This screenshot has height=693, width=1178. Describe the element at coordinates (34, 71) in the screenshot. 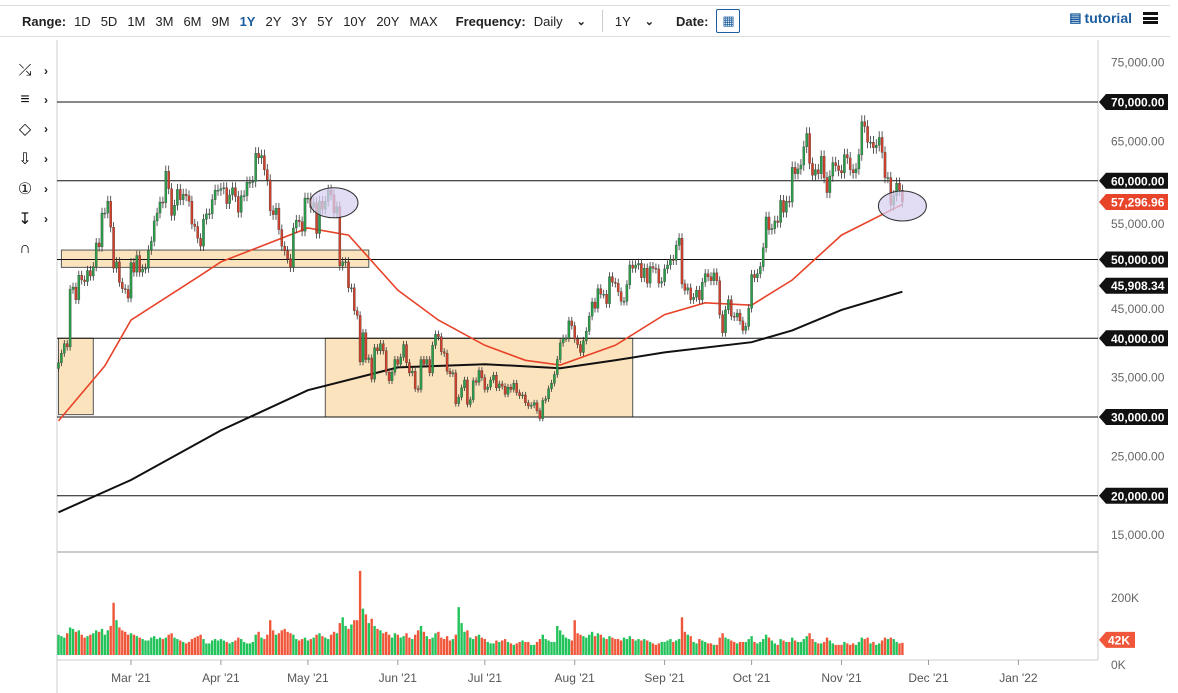

I see `trendline-tool: ⤰ ›` at that location.